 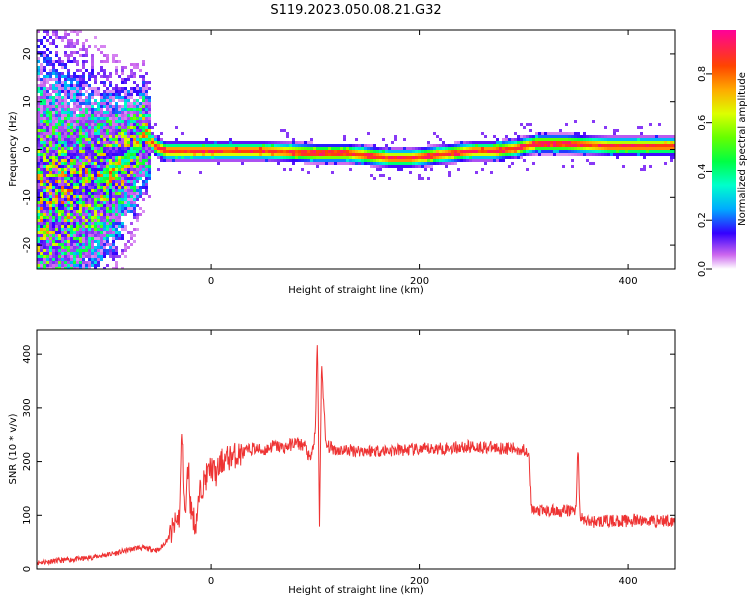 What do you see at coordinates (27, 54) in the screenshot?
I see `spectrogram-ytick-label: 20` at bounding box center [27, 54].